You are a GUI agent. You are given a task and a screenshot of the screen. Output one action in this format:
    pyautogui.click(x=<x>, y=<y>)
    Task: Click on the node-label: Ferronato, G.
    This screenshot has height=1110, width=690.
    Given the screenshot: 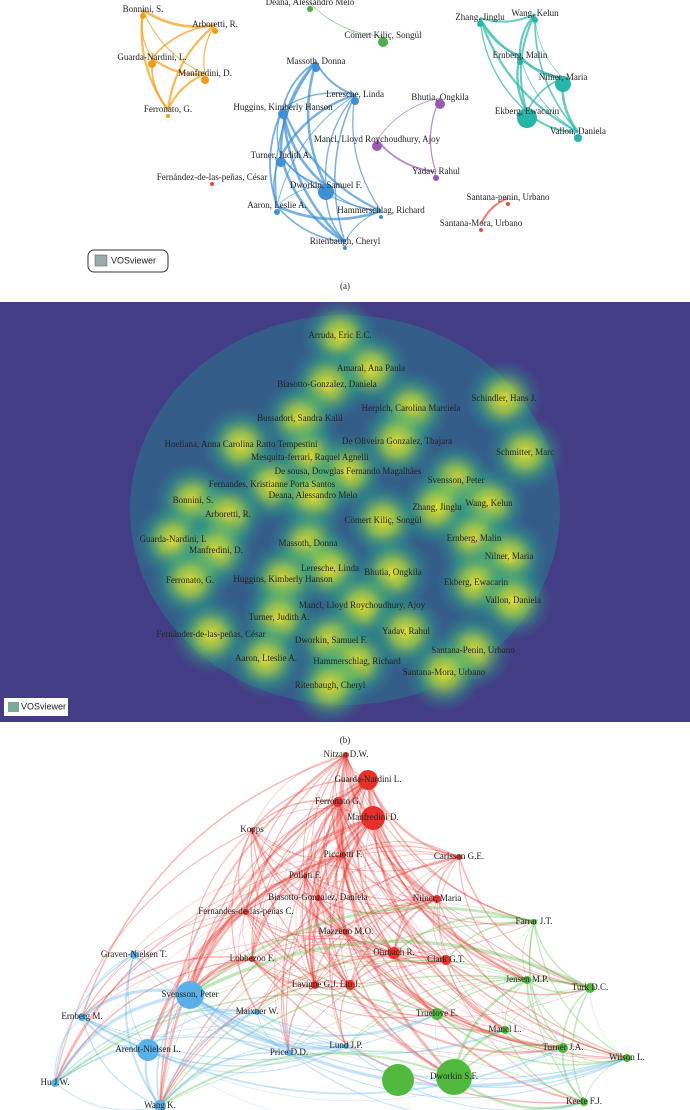 What is the action you would take?
    pyautogui.click(x=168, y=109)
    